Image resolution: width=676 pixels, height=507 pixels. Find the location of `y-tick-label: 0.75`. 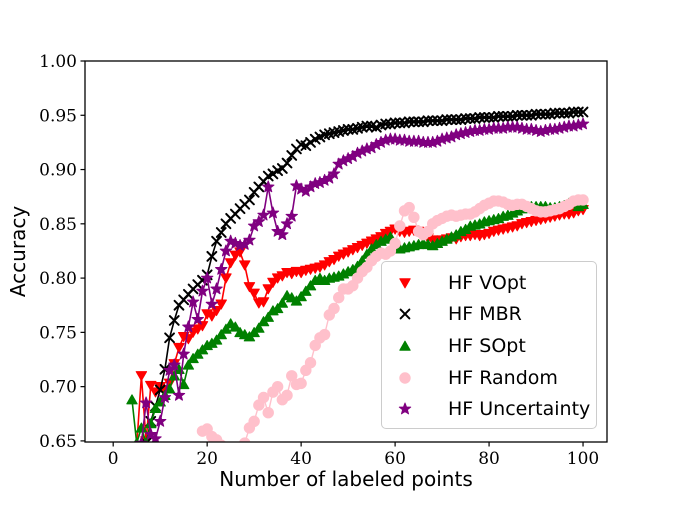

y-tick-label: 0.75 is located at coordinates (58, 333).